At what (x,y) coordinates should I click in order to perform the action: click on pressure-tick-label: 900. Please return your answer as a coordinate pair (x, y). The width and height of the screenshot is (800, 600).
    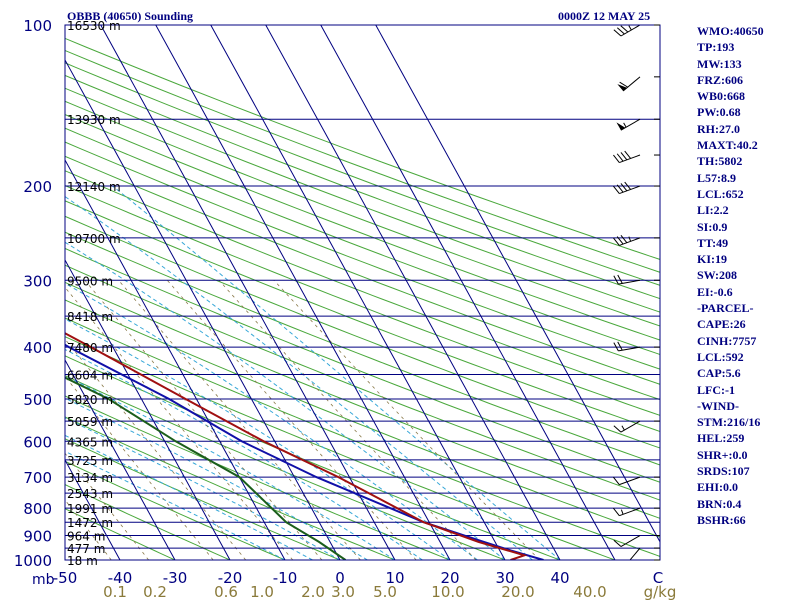
    Looking at the image, I should click on (37, 537).